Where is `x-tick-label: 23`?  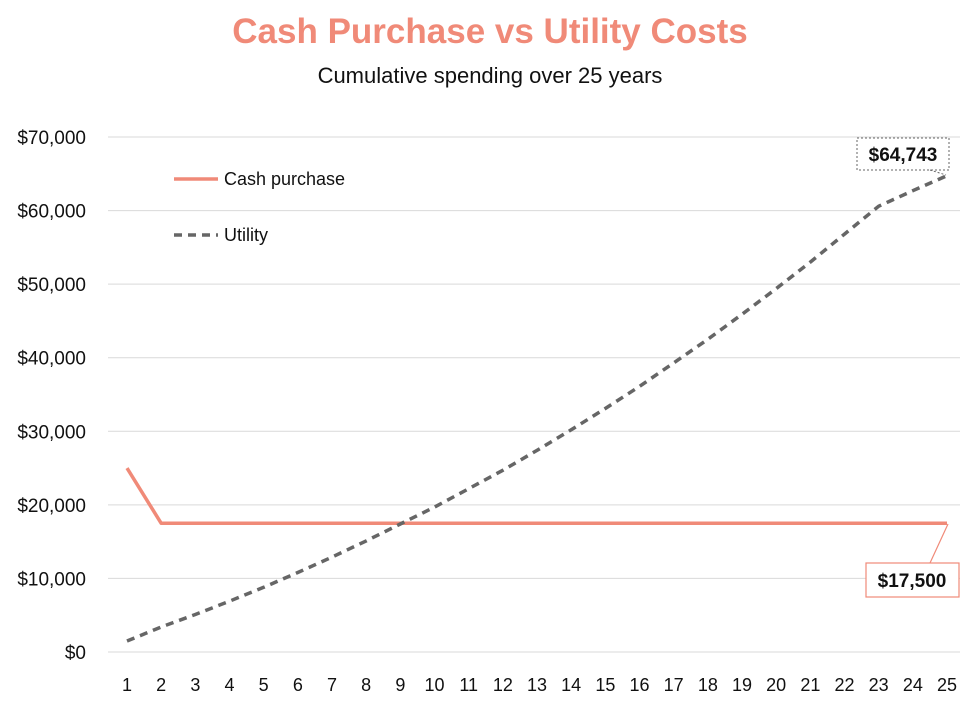
x-tick-label: 23 is located at coordinates (879, 685).